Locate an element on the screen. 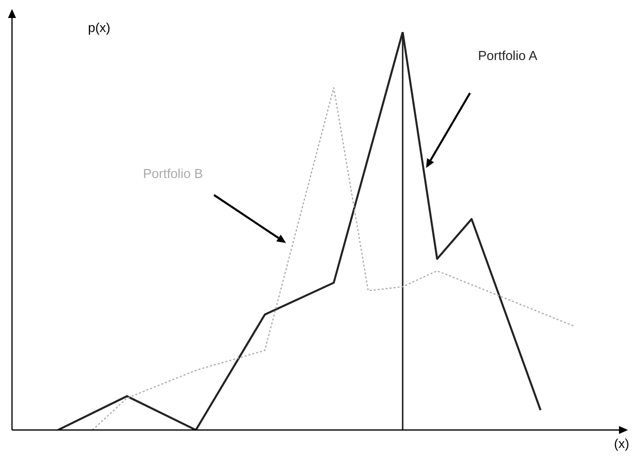 The width and height of the screenshot is (637, 459). x-axis-title: (x) is located at coordinates (622, 443).